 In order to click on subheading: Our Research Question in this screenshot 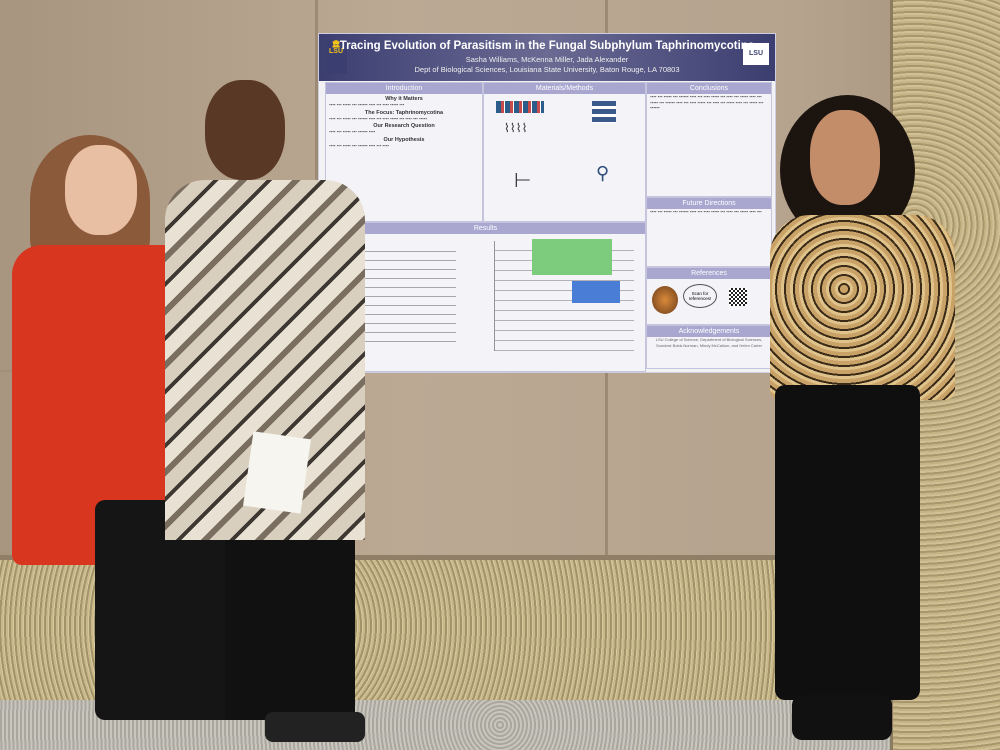, I will do `click(404, 126)`.